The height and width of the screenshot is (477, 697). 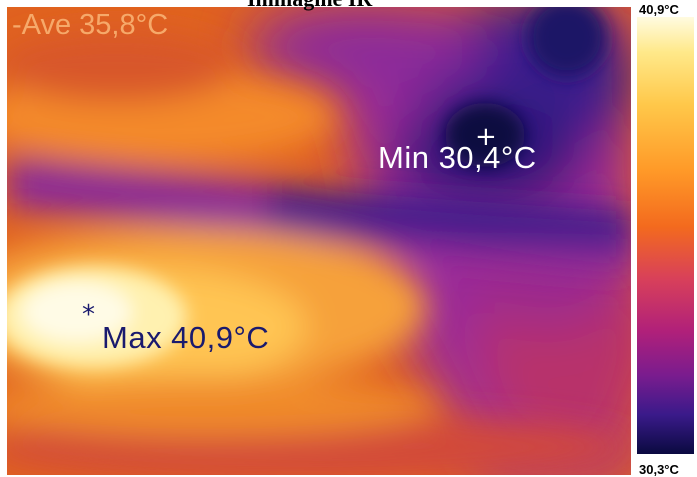 What do you see at coordinates (186, 337) in the screenshot?
I see `max-temperature-label: Max 40,9°C` at bounding box center [186, 337].